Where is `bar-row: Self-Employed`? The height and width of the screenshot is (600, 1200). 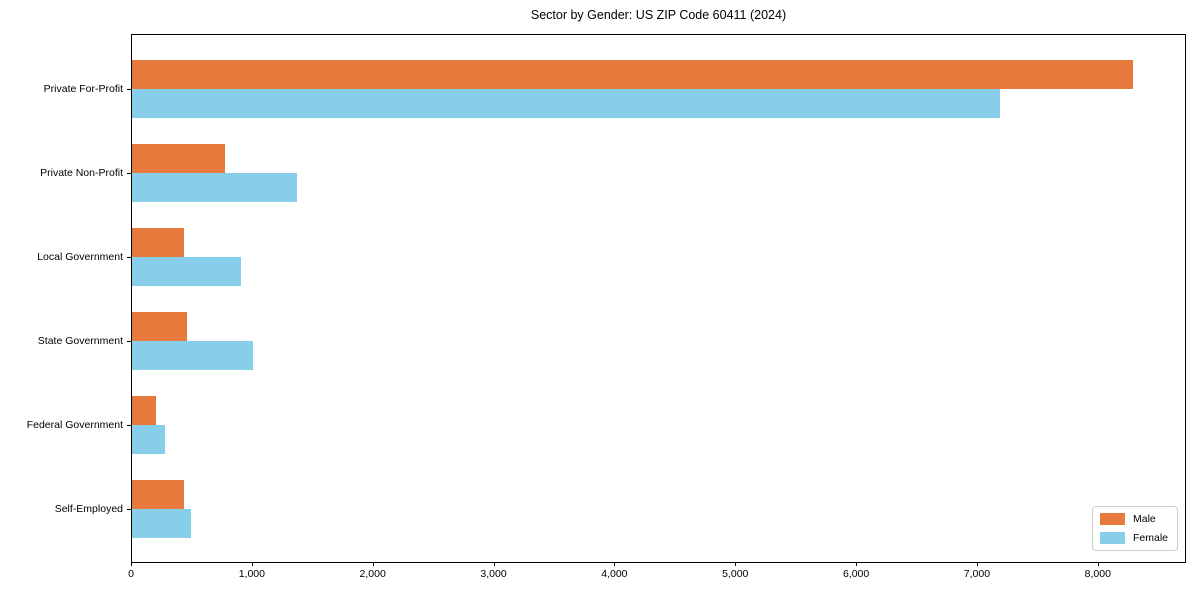 bar-row: Self-Employed is located at coordinates (620, 509).